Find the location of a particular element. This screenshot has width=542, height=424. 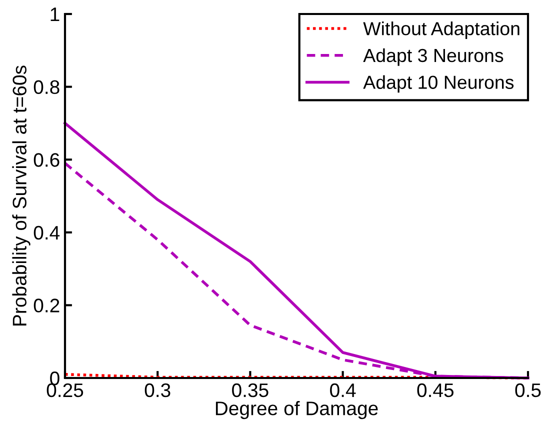

y-tick-label: 0 is located at coordinates (55, 378).